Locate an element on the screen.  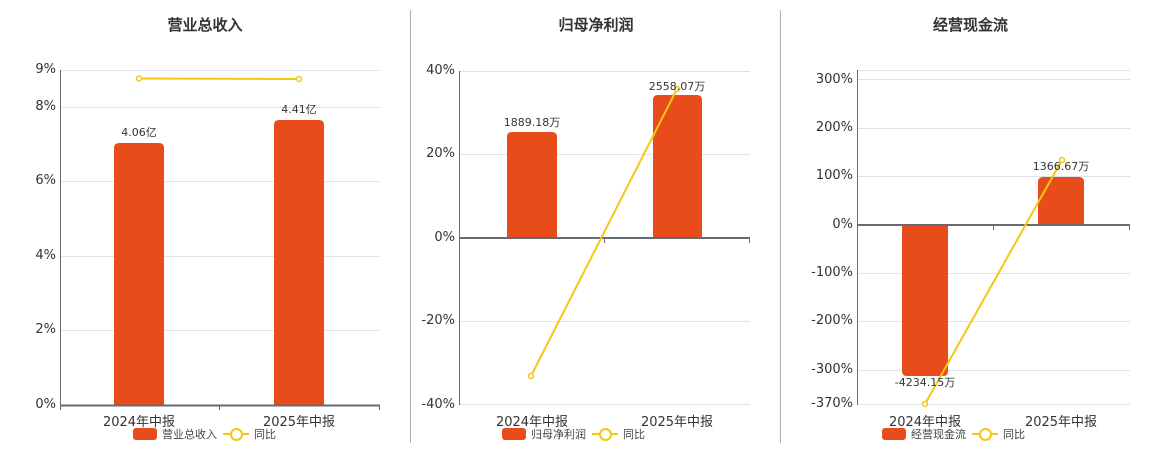
chart-title: 经营现金流 is located at coordinates (970, 25).